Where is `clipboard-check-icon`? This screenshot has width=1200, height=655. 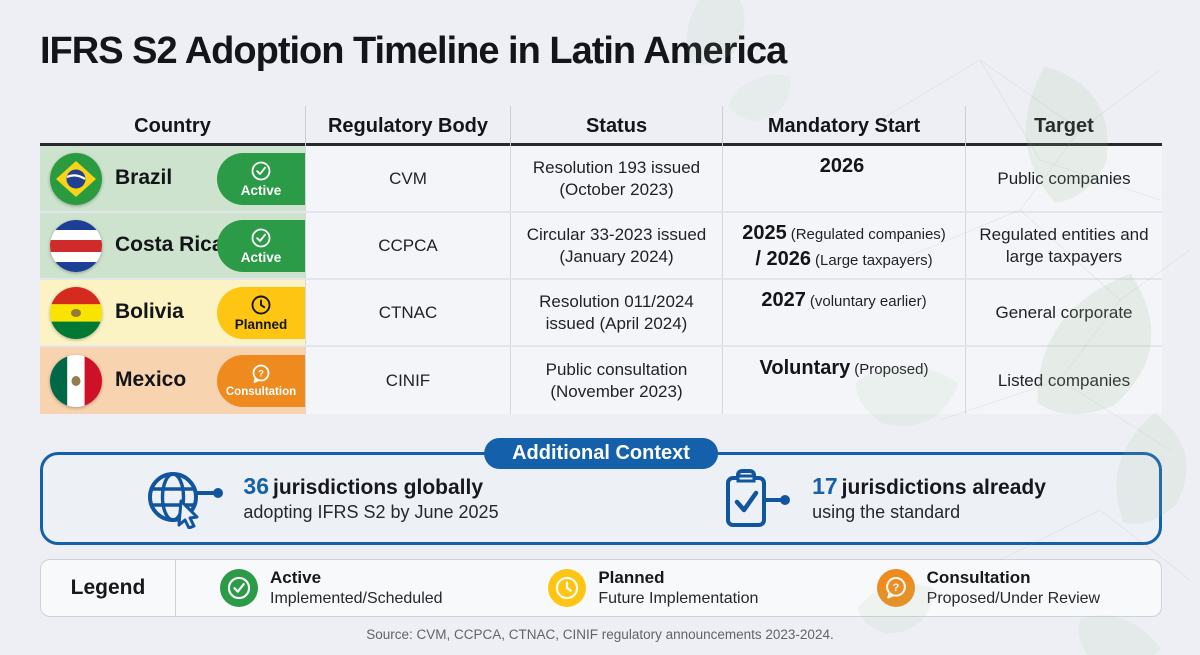 clipboard-check-icon is located at coordinates (758, 497).